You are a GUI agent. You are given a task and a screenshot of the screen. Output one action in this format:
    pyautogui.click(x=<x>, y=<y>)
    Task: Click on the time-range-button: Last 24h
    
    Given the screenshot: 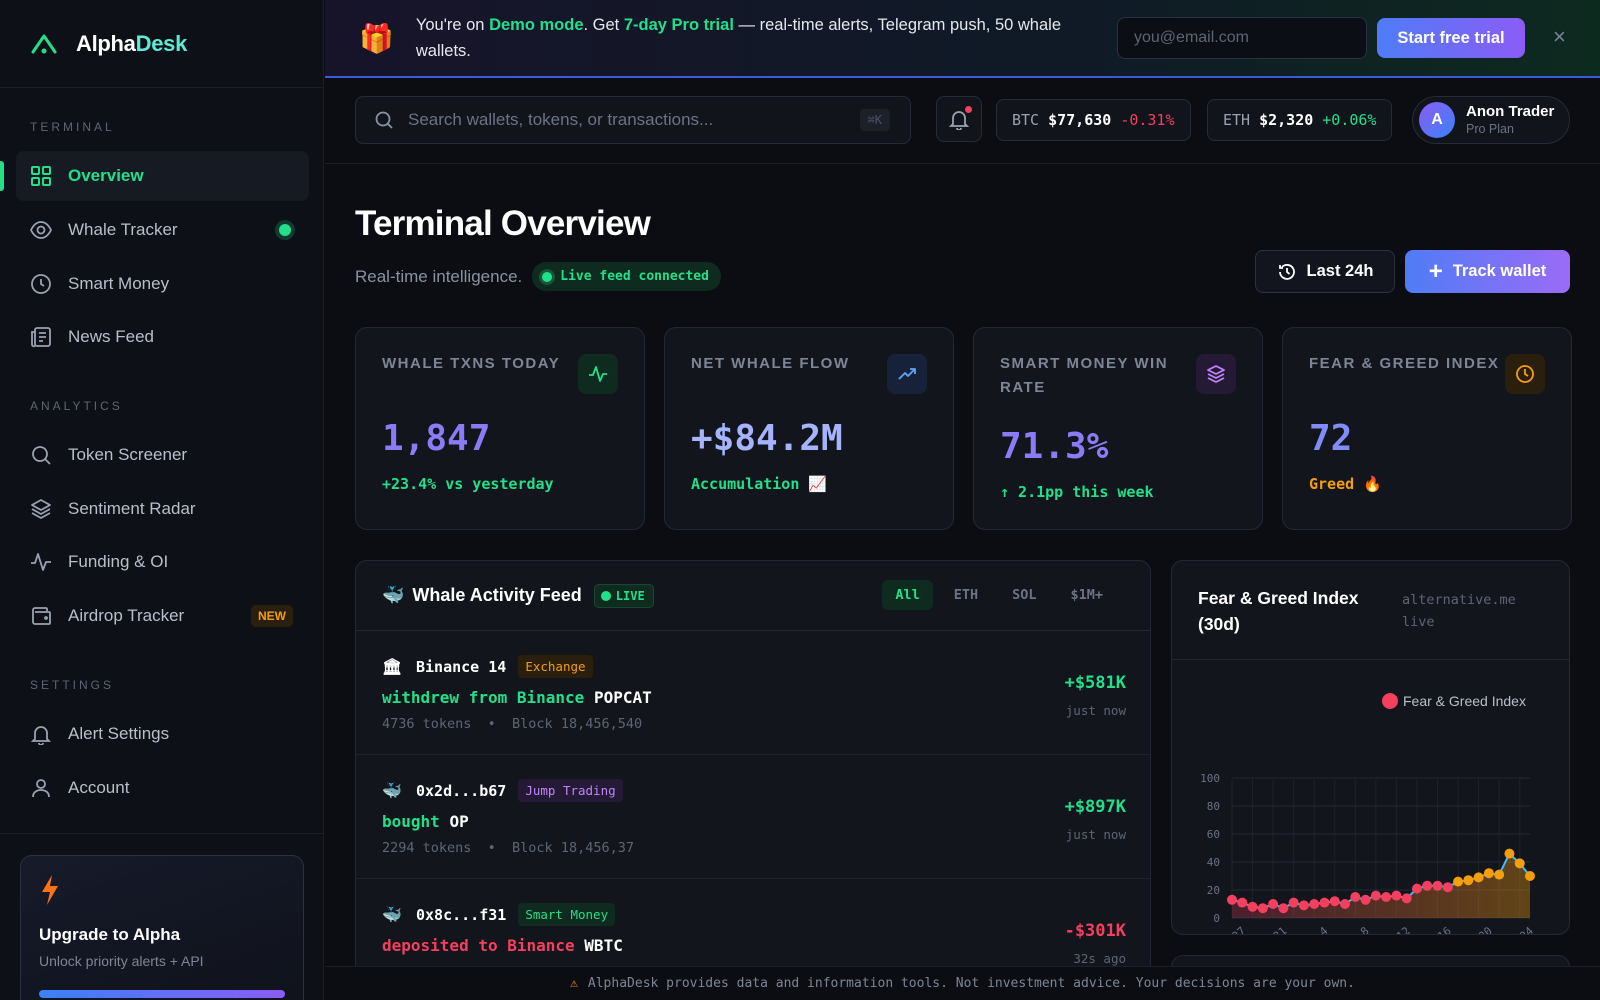 What is the action you would take?
    pyautogui.click(x=1325, y=271)
    